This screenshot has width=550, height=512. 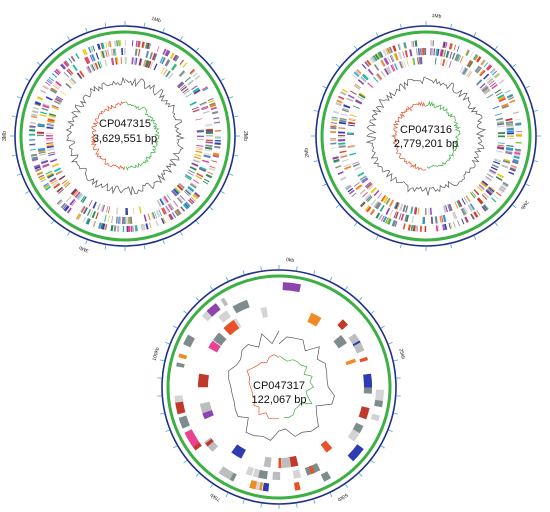 What do you see at coordinates (125, 139) in the screenshot?
I see `map-size: 3,629,551 bp` at bounding box center [125, 139].